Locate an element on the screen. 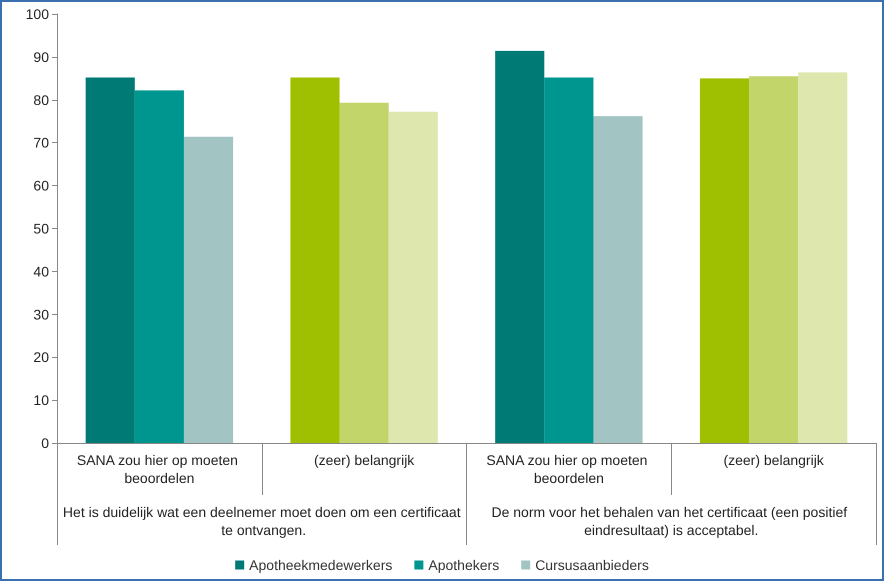 The image size is (884, 581). y-tick-label: 80 is located at coordinates (41, 100).